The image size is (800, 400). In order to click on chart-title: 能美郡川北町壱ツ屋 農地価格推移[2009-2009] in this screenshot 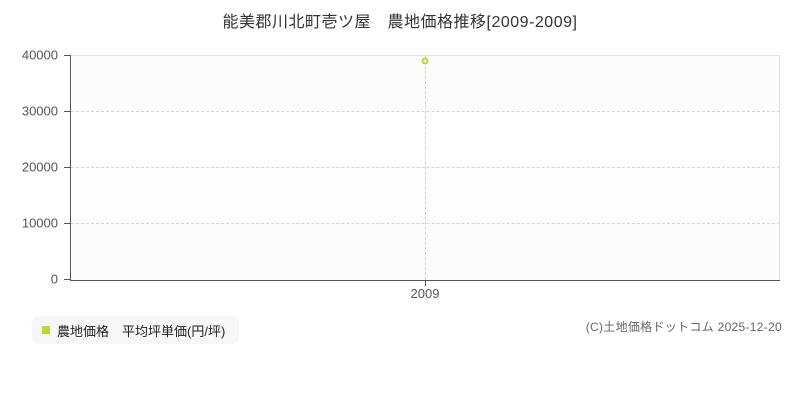, I will do `click(400, 22)`.